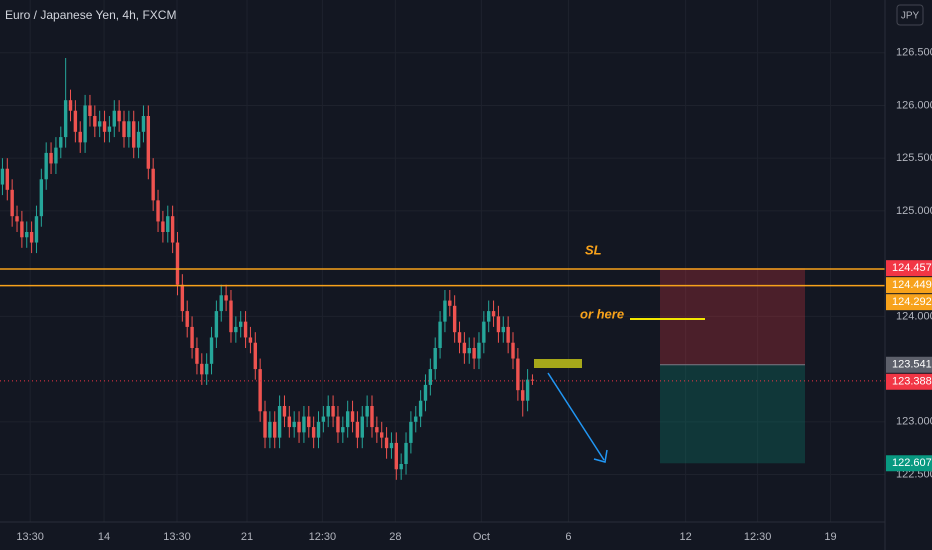  What do you see at coordinates (593, 249) in the screenshot?
I see `annotation: SL` at bounding box center [593, 249].